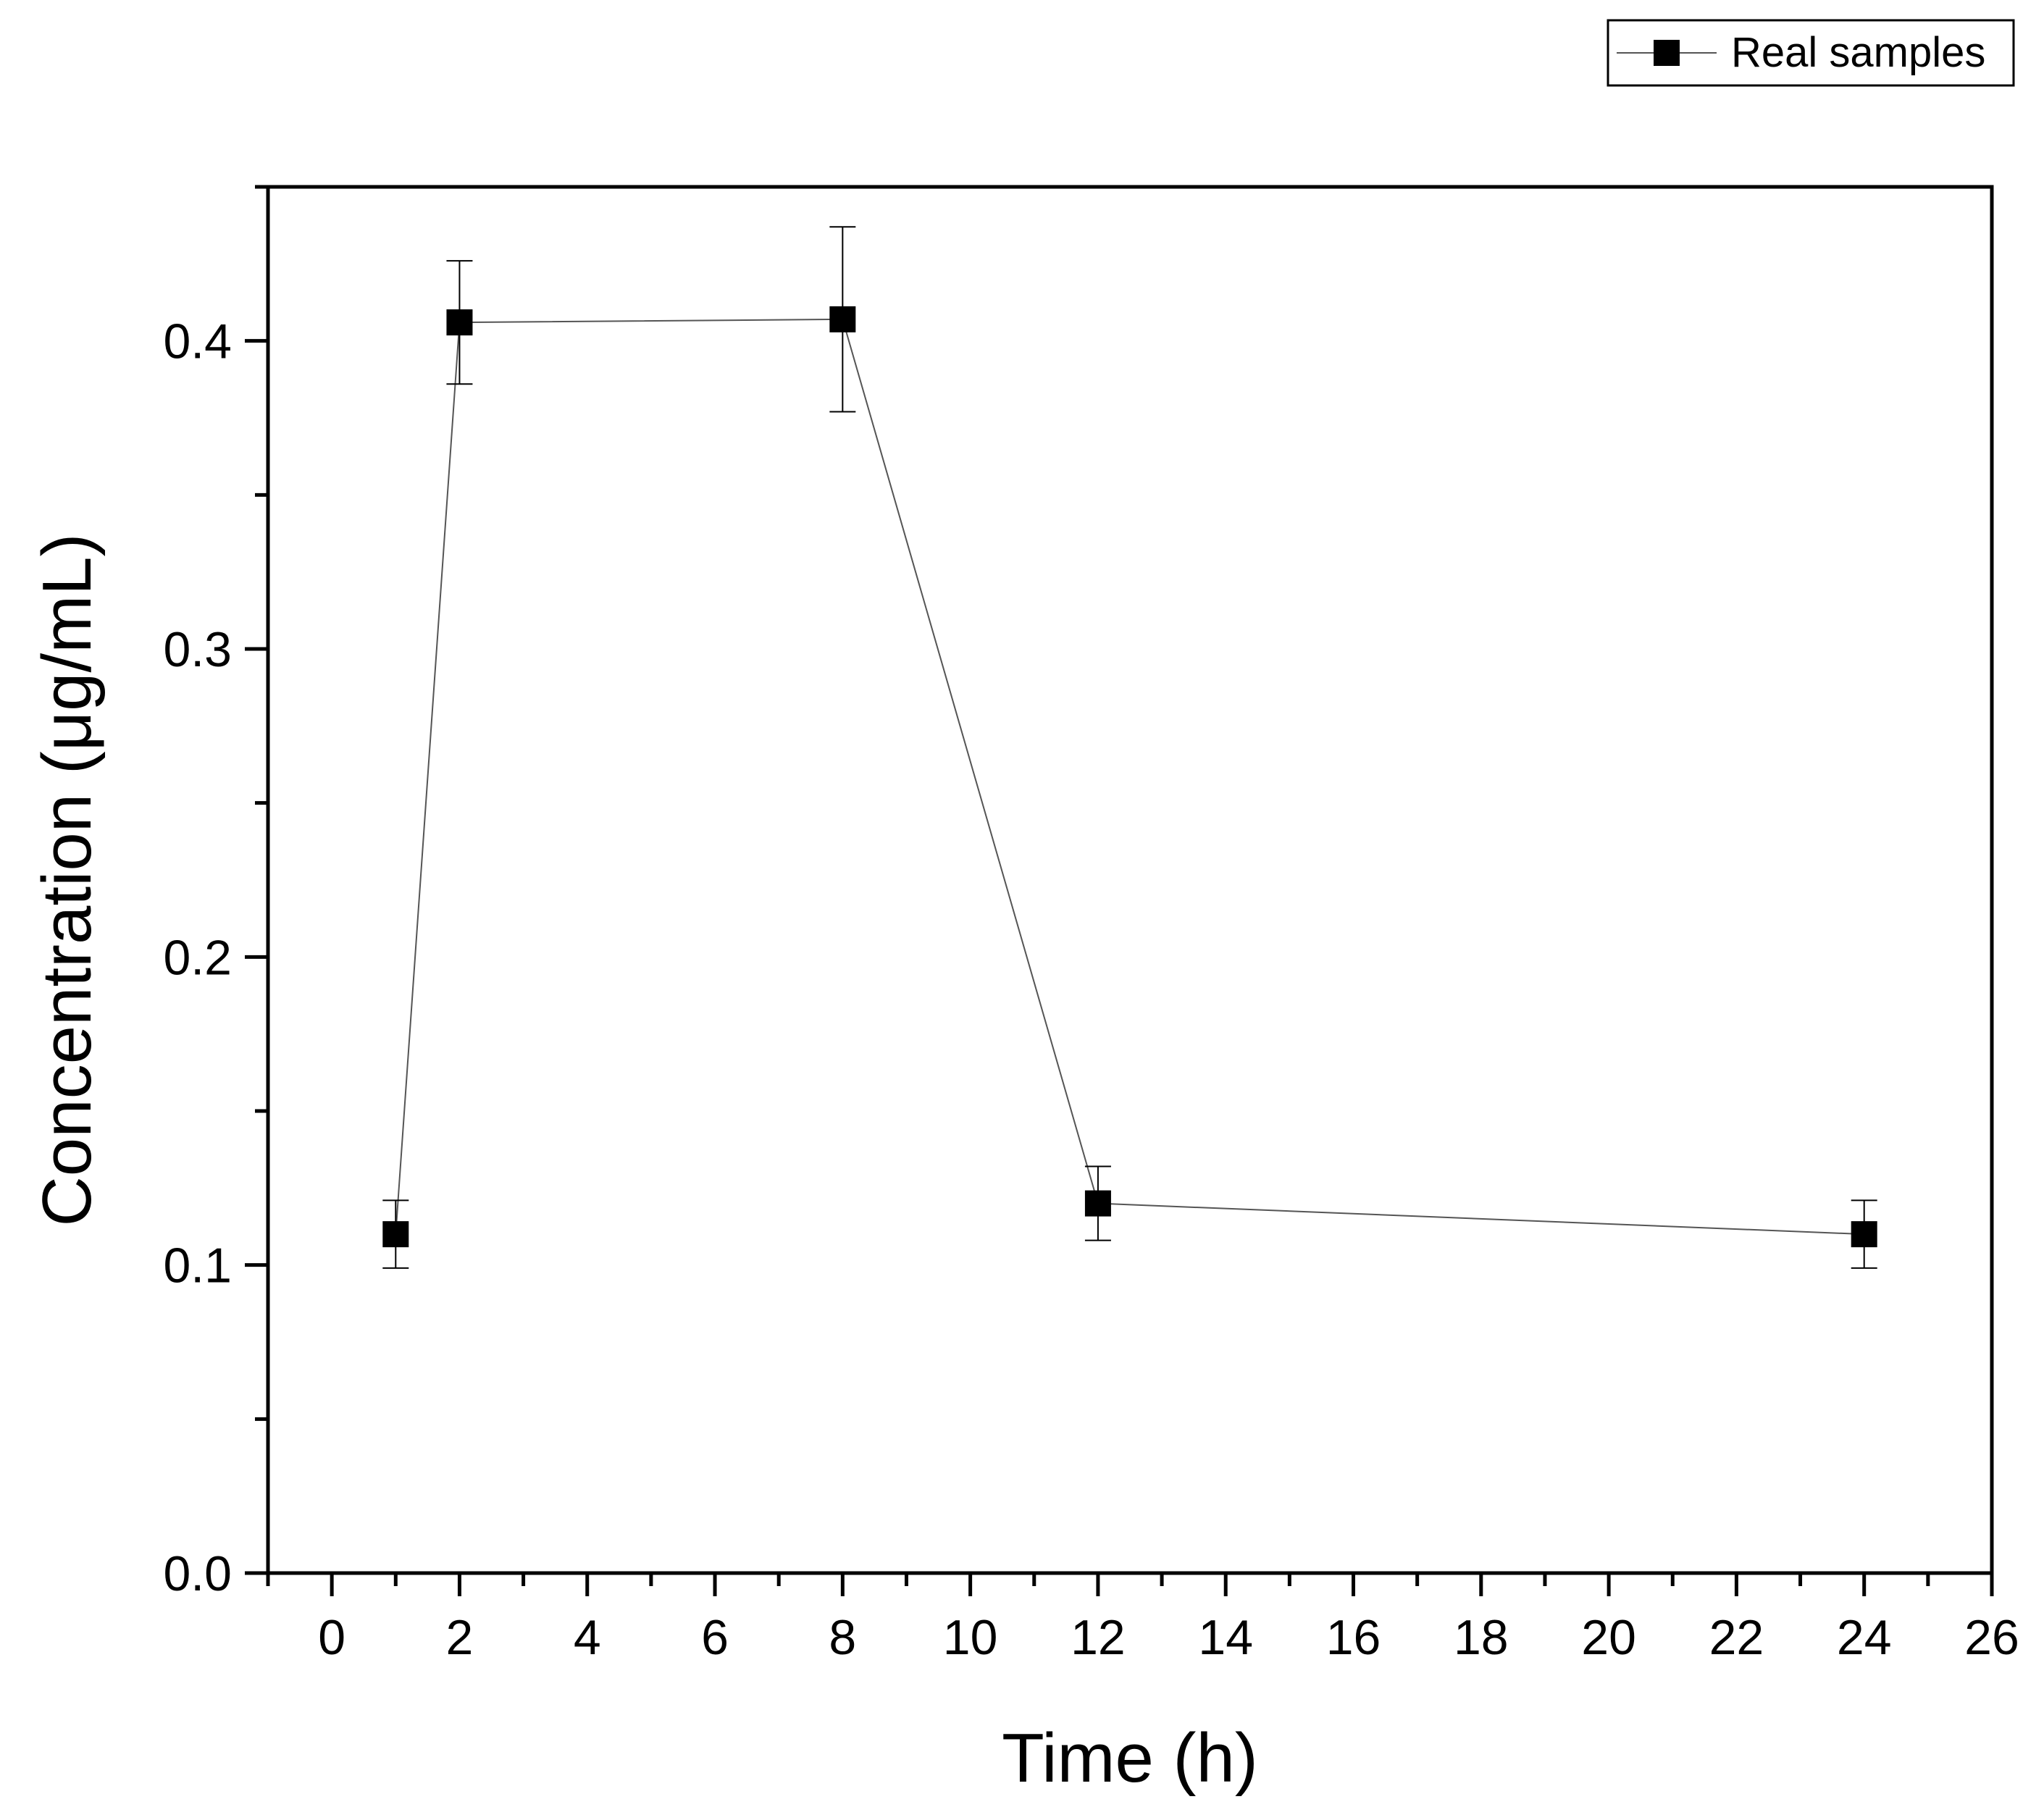  I want to click on x-tick-label: 16, so click(1353, 1637).